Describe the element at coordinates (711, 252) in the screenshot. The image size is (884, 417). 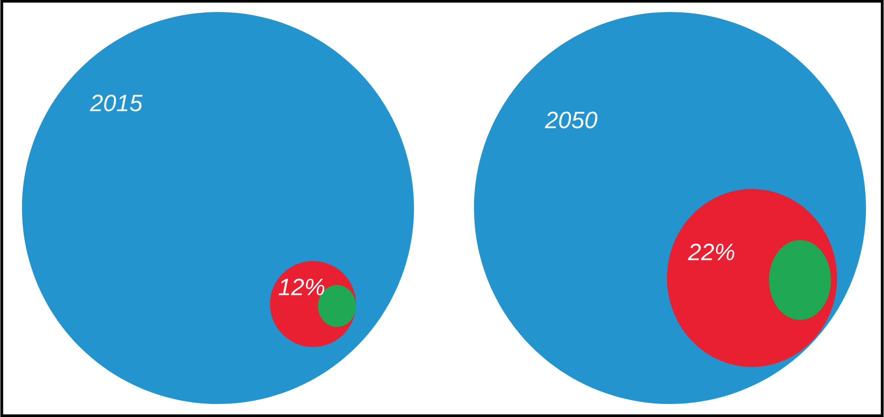
I see `data-label: 22%` at that location.